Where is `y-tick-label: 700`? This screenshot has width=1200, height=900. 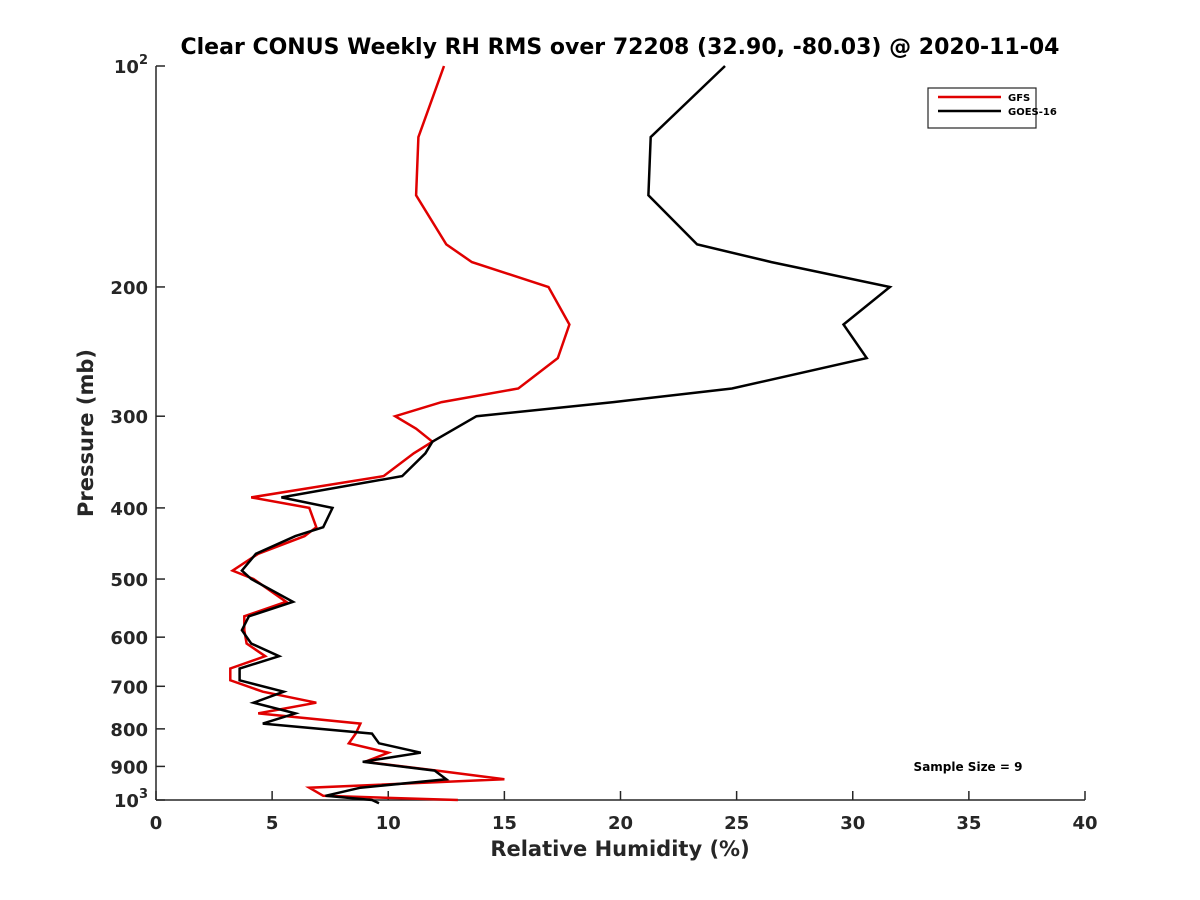 y-tick-label: 700 is located at coordinates (129, 687).